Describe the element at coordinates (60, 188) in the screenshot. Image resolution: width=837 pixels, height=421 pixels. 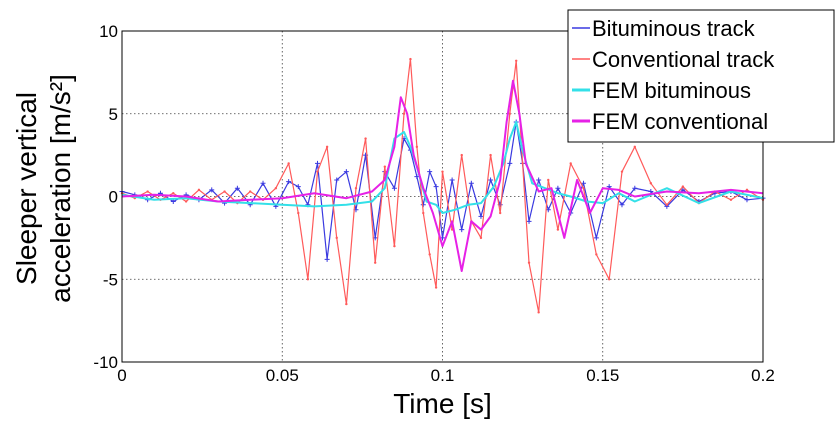
I see `y-axis-title-line2: acceleration [m/s²]` at that location.